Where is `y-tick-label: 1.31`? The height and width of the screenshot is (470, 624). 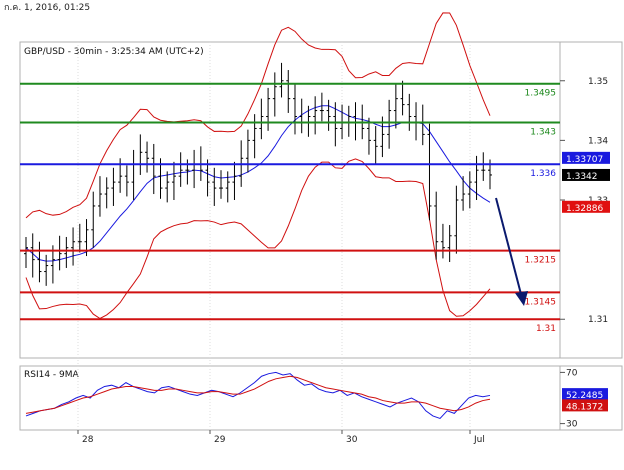
y-tick-label: 1.31 is located at coordinates (598, 320).